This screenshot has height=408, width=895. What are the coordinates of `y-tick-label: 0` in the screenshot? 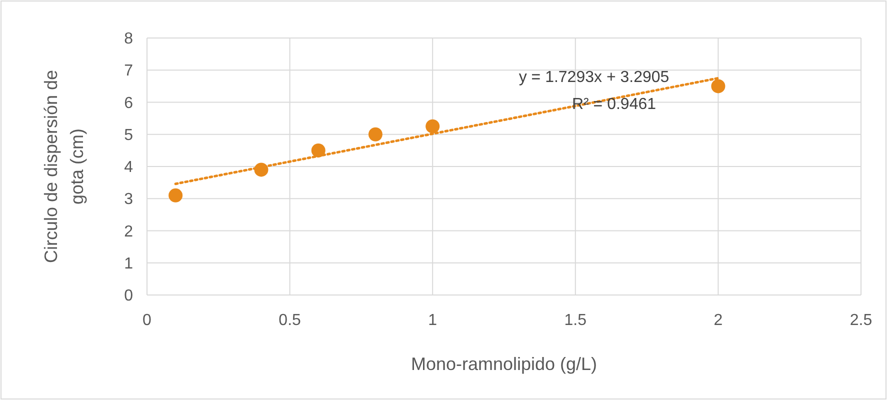 It's located at (129, 296).